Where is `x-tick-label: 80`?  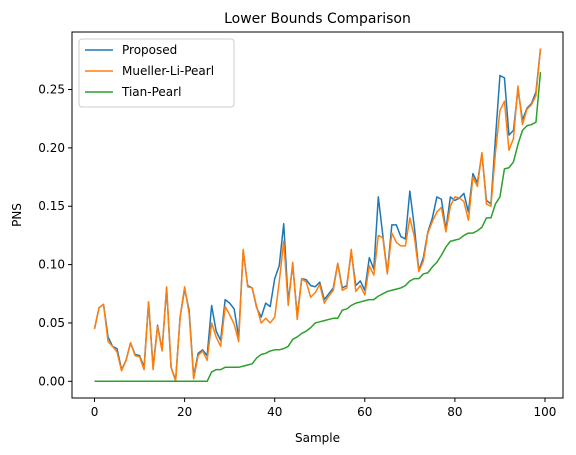 x-tick-label: 80 is located at coordinates (454, 412).